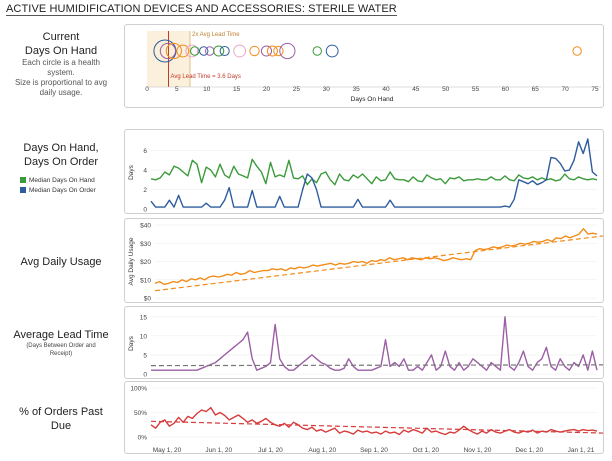 This screenshot has height=461, width=612. Describe the element at coordinates (145, 355) in the screenshot. I see `y-tick-label-1: 5` at that location.